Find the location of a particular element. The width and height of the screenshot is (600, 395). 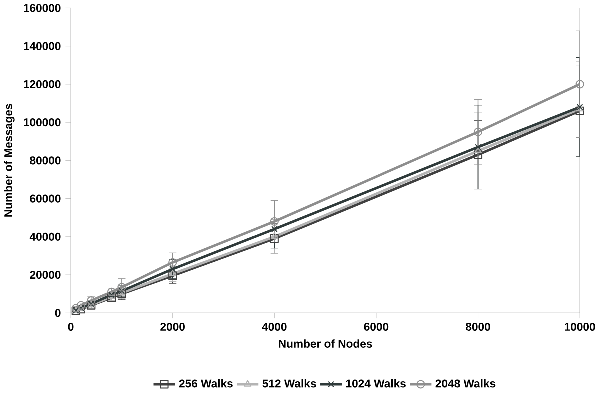

legend-label: 512 Walks is located at coordinates (289, 384).